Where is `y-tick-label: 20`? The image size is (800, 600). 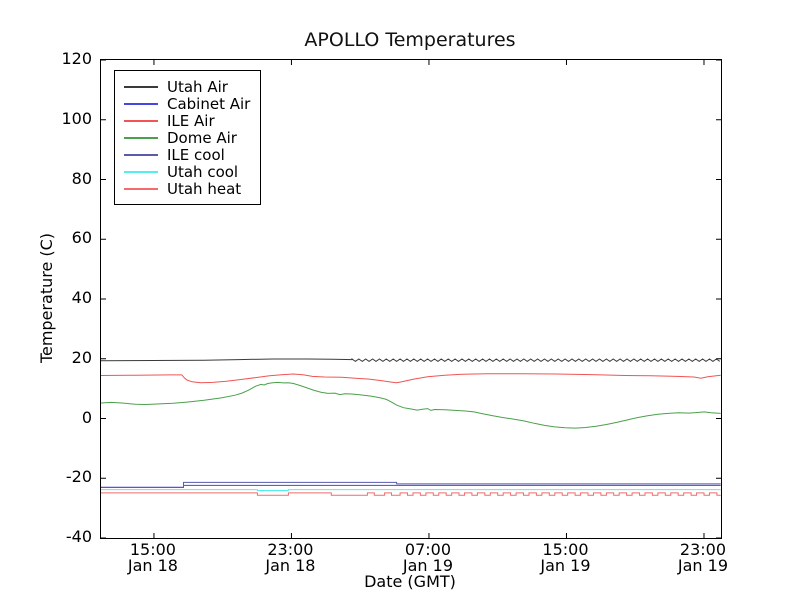 y-tick-label: 20 is located at coordinates (81, 357).